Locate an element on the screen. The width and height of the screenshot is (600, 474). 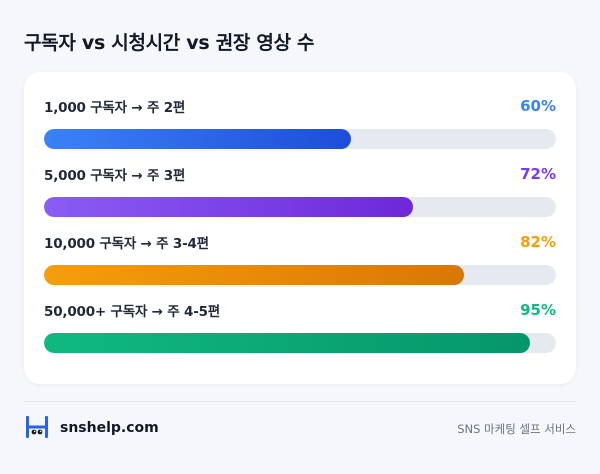
row-label: 1,000 구독자 → 주 2편 is located at coordinates (115, 108).